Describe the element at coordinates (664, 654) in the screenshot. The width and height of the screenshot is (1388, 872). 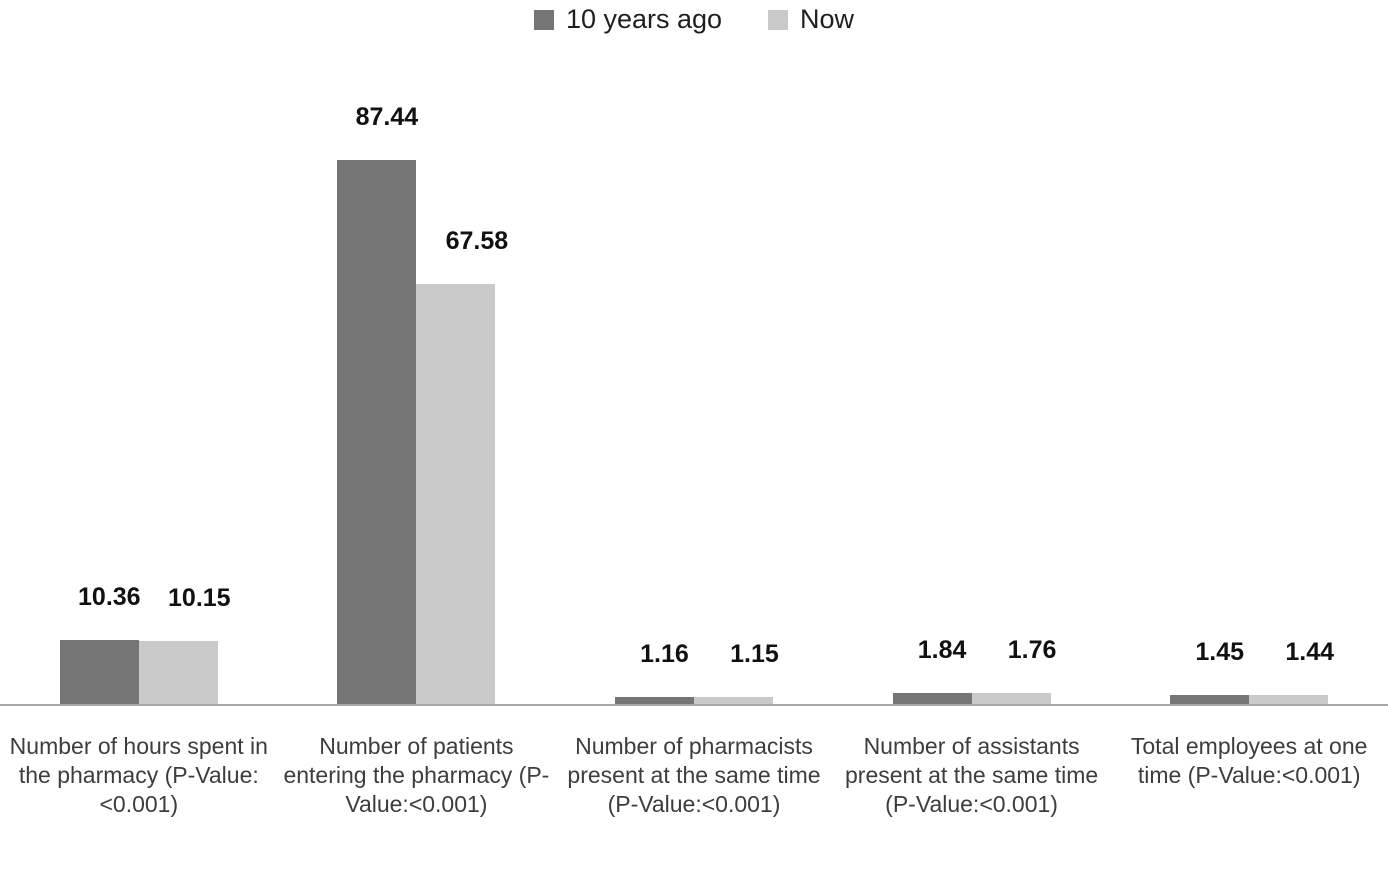
I see `bar-value-label: 1.16` at that location.